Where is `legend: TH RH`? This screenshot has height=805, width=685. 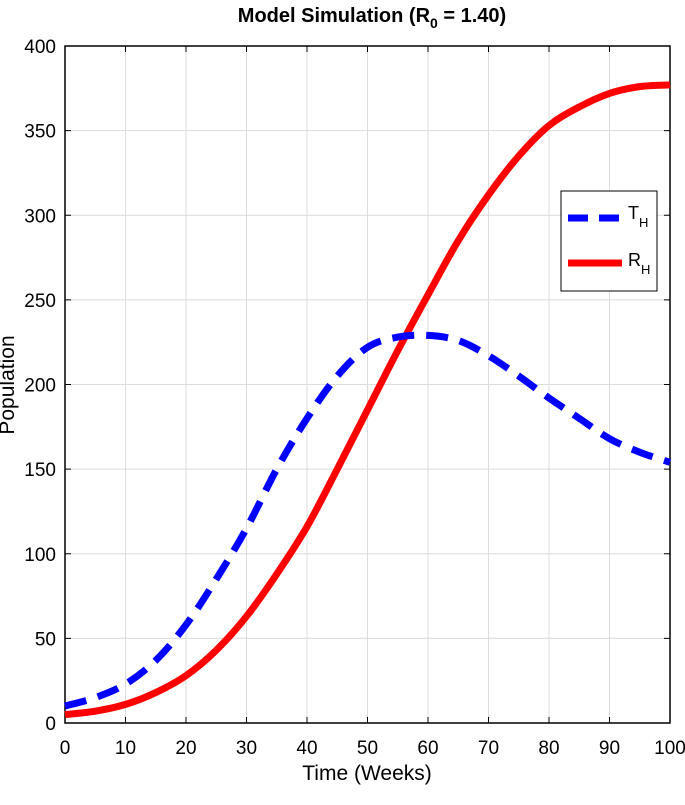 legend: TH RH is located at coordinates (609, 241).